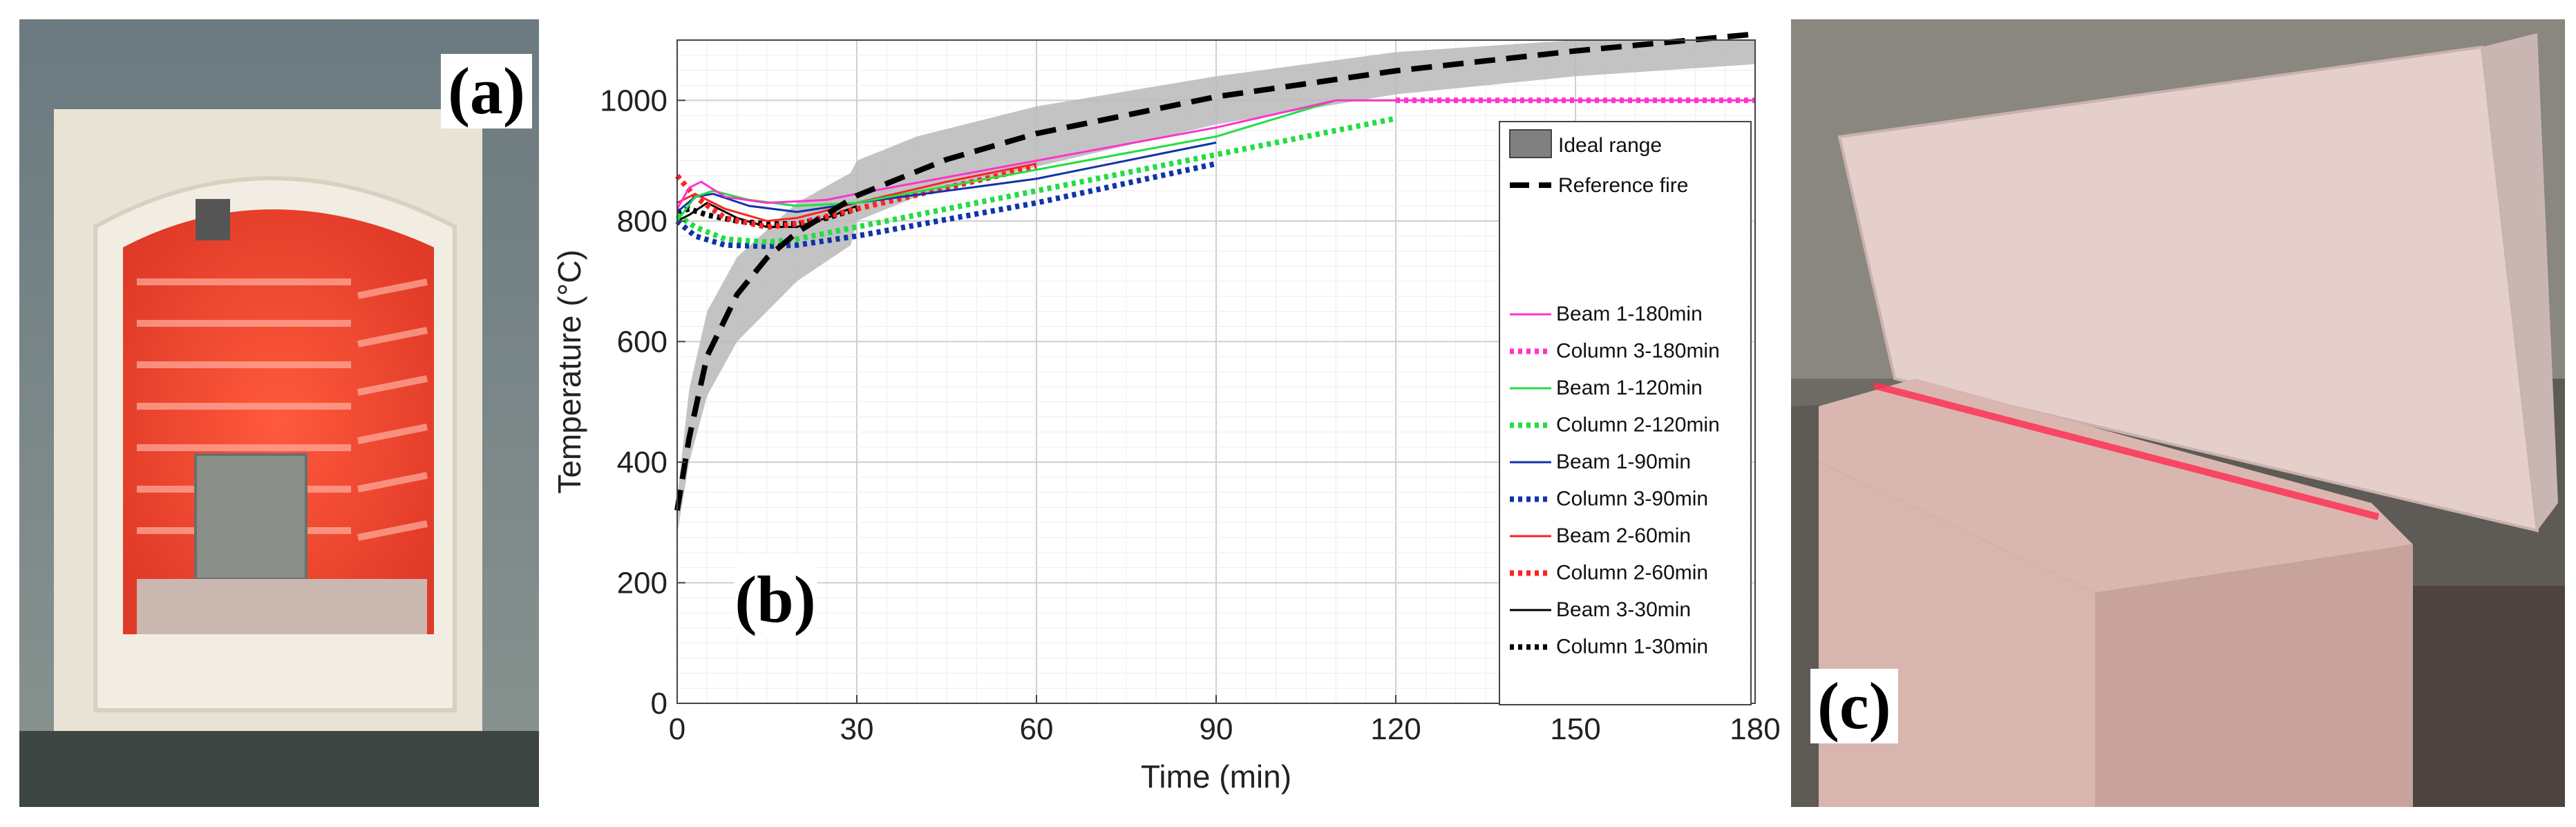 This screenshot has height=827, width=2576. What do you see at coordinates (1216, 777) in the screenshot?
I see `x-axis-label: Time (min)` at bounding box center [1216, 777].